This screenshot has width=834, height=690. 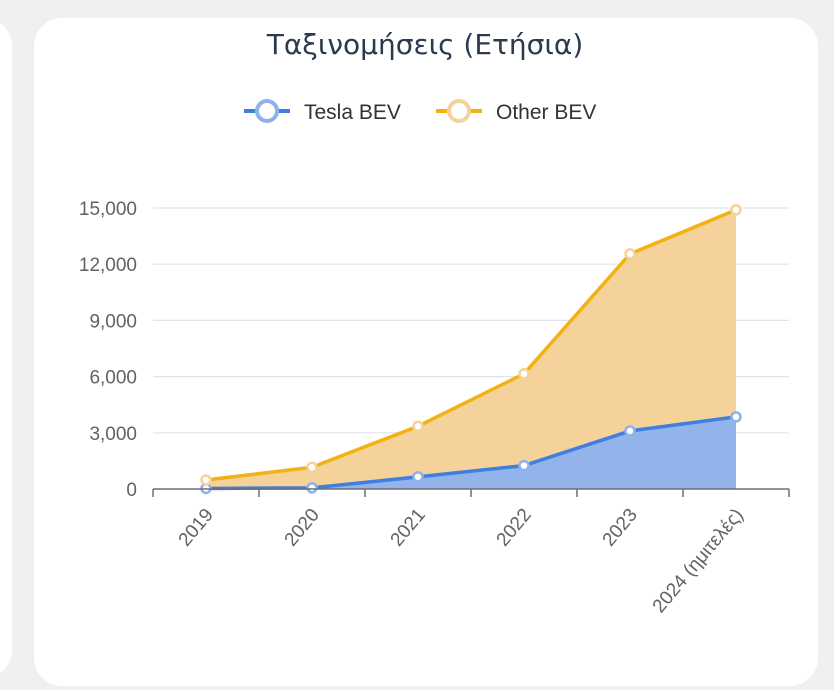 I want to click on chart-title: Ταξινομήσεις (Ετήσια), so click(x=425, y=44).